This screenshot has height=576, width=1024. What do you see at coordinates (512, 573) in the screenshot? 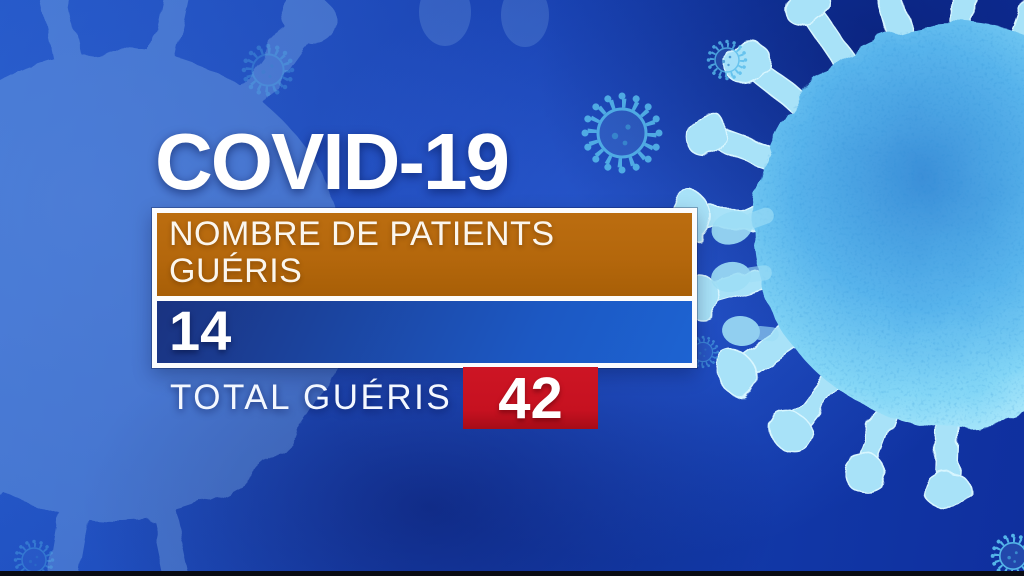
I see `bottom-letterbox-bar` at bounding box center [512, 573].